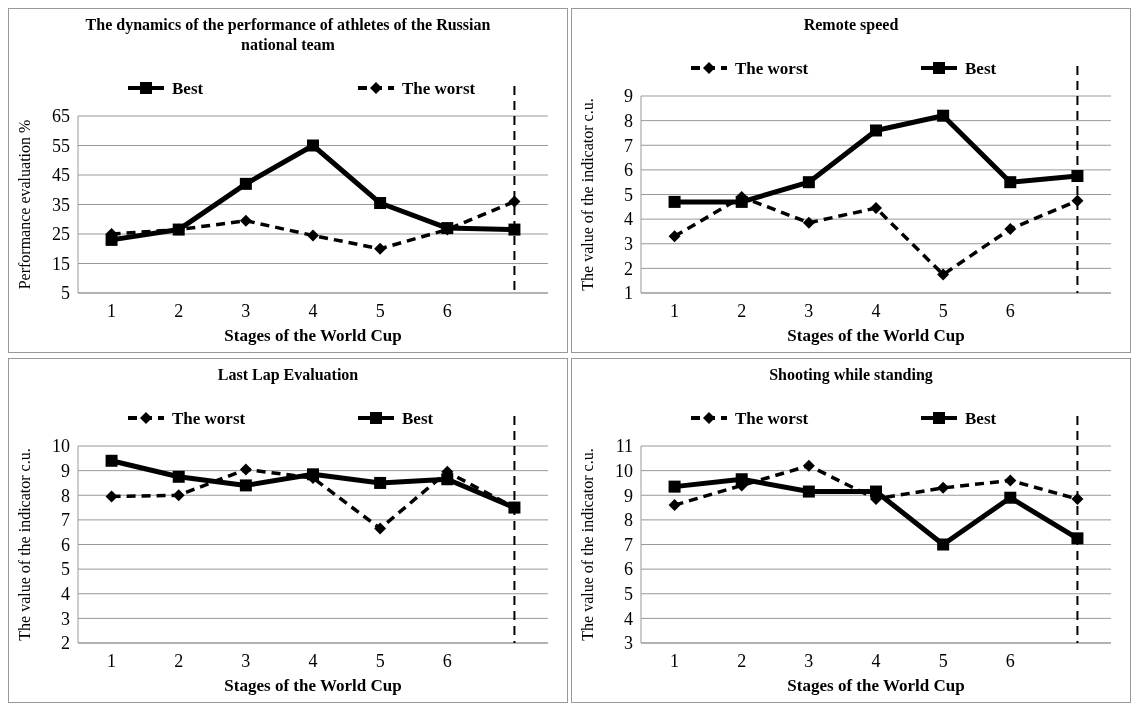 The width and height of the screenshot is (1139, 711). I want to click on y-tick-label: 35, so click(61, 204).